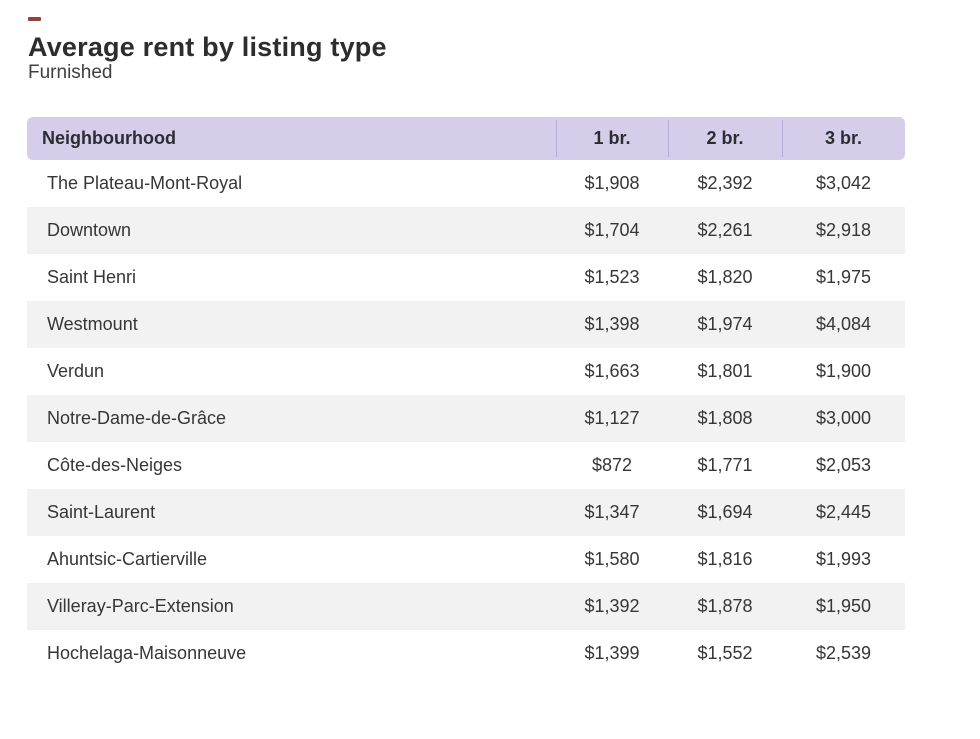  What do you see at coordinates (843, 371) in the screenshot?
I see `rent-3br-cell: $1,900` at bounding box center [843, 371].